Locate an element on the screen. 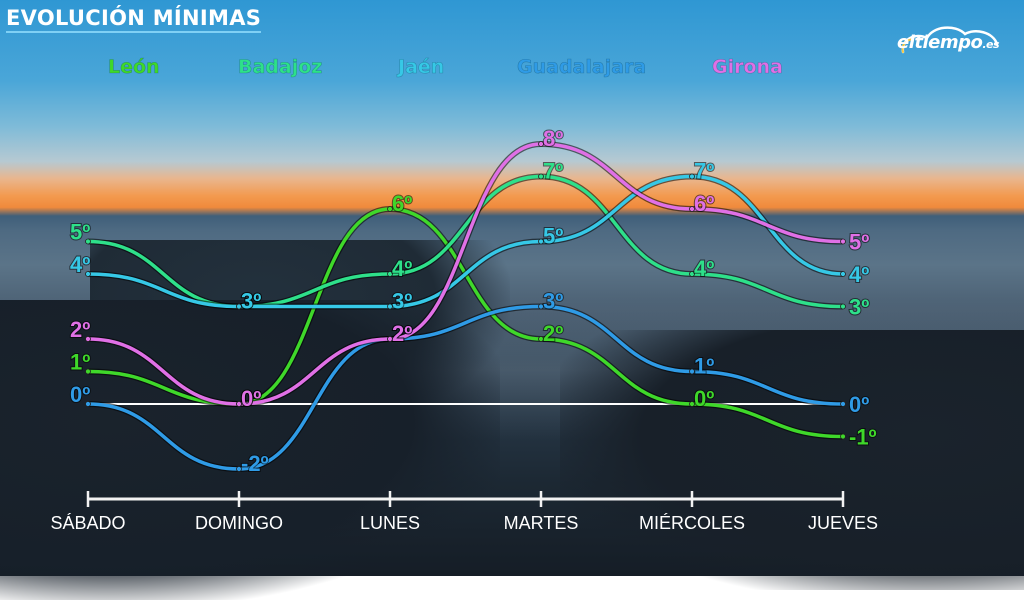 Image resolution: width=1024 pixels, height=600 pixels. x-axis: SÁBADO DOMINGO LUNES MARTES MIÉRCOLES JUEVES is located at coordinates (464, 512).